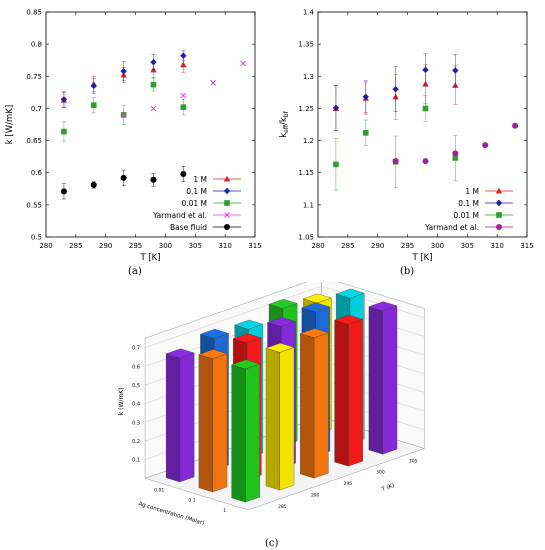  I want to click on x-tick-label: 0.1, so click(191, 501).